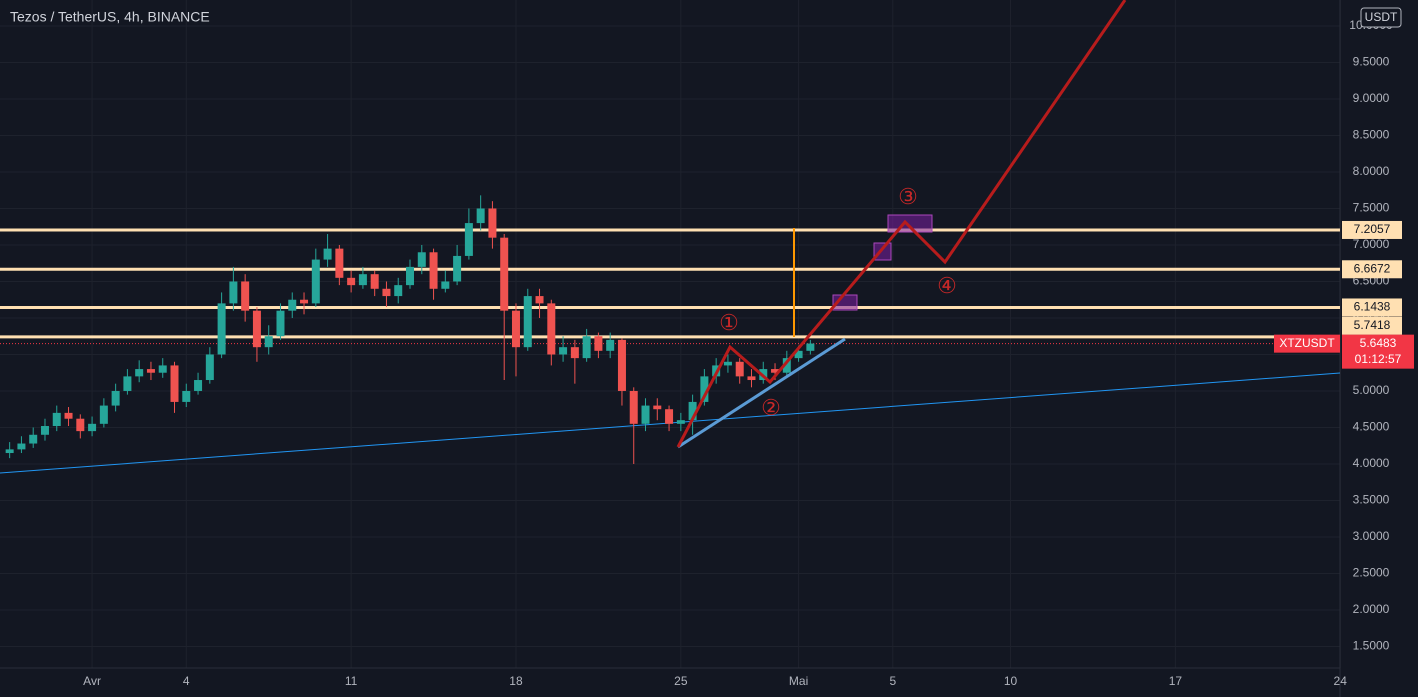 The width and height of the screenshot is (1418, 697). I want to click on level-label: 5.7418, so click(1372, 325).